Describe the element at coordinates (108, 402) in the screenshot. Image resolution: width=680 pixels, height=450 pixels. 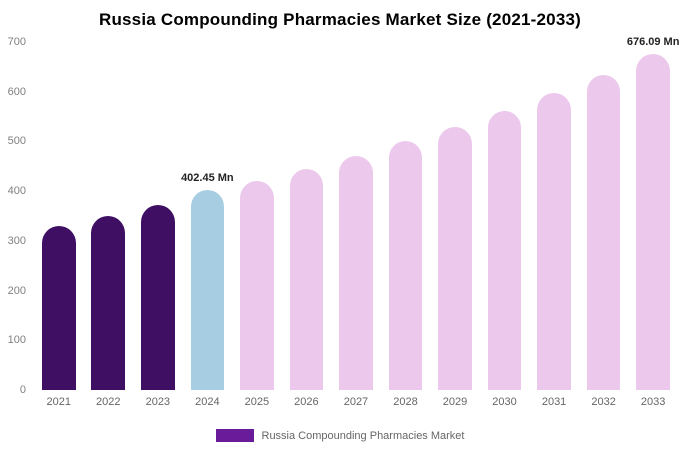
I see `x-tick-label: 2022` at that location.